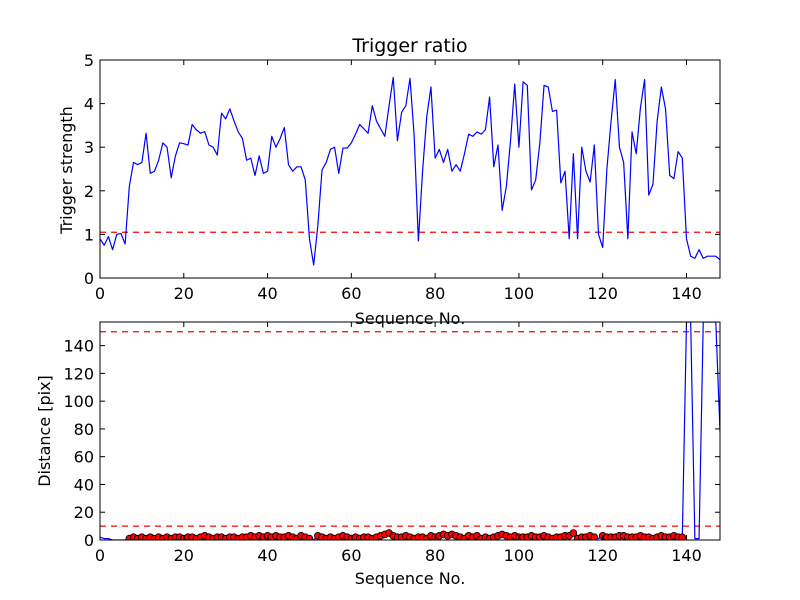 This screenshot has height=600, width=800. I want to click on y-tick-label: 20, so click(84, 512).